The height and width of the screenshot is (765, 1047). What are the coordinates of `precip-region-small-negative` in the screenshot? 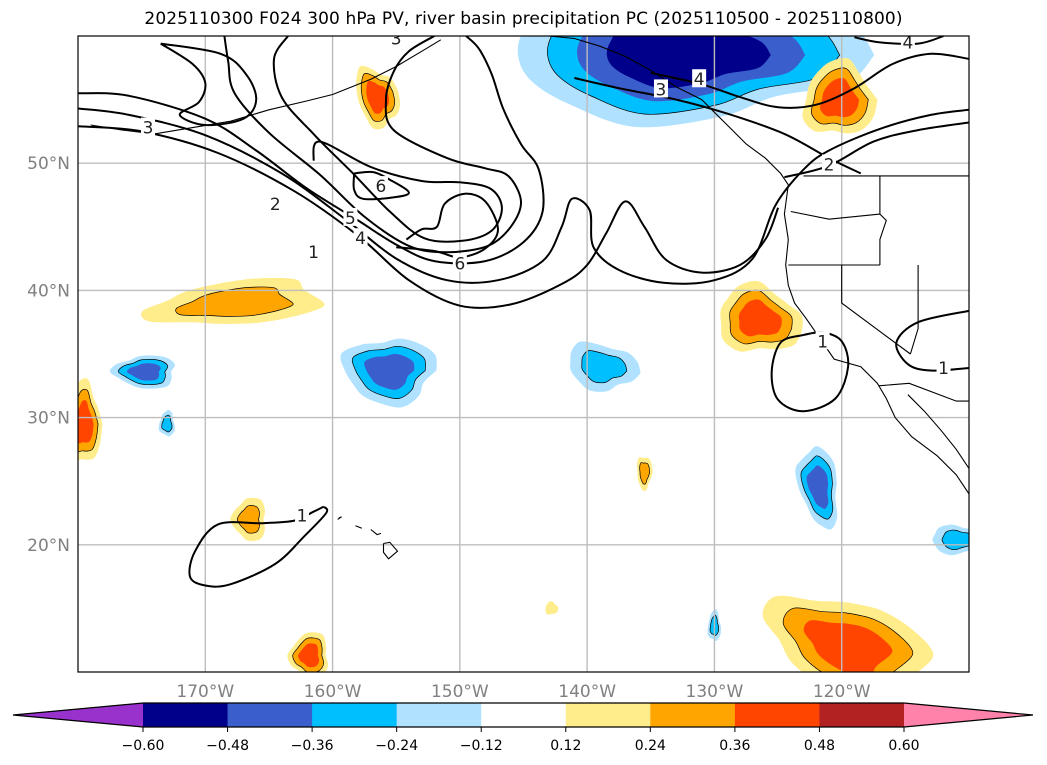 It's located at (166, 423).